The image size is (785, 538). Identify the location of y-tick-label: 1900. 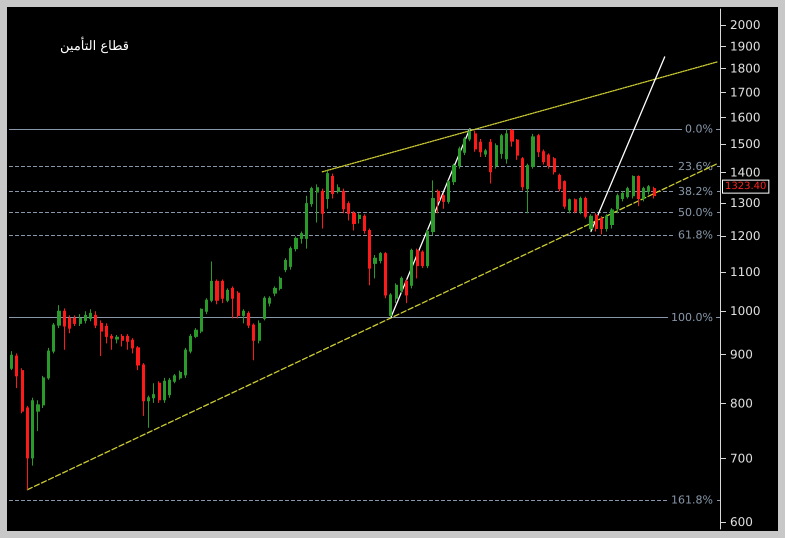
(745, 46).